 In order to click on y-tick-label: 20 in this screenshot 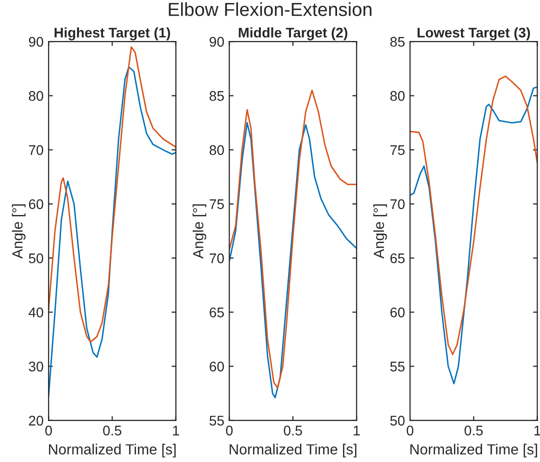, I will do `click(36, 421)`.